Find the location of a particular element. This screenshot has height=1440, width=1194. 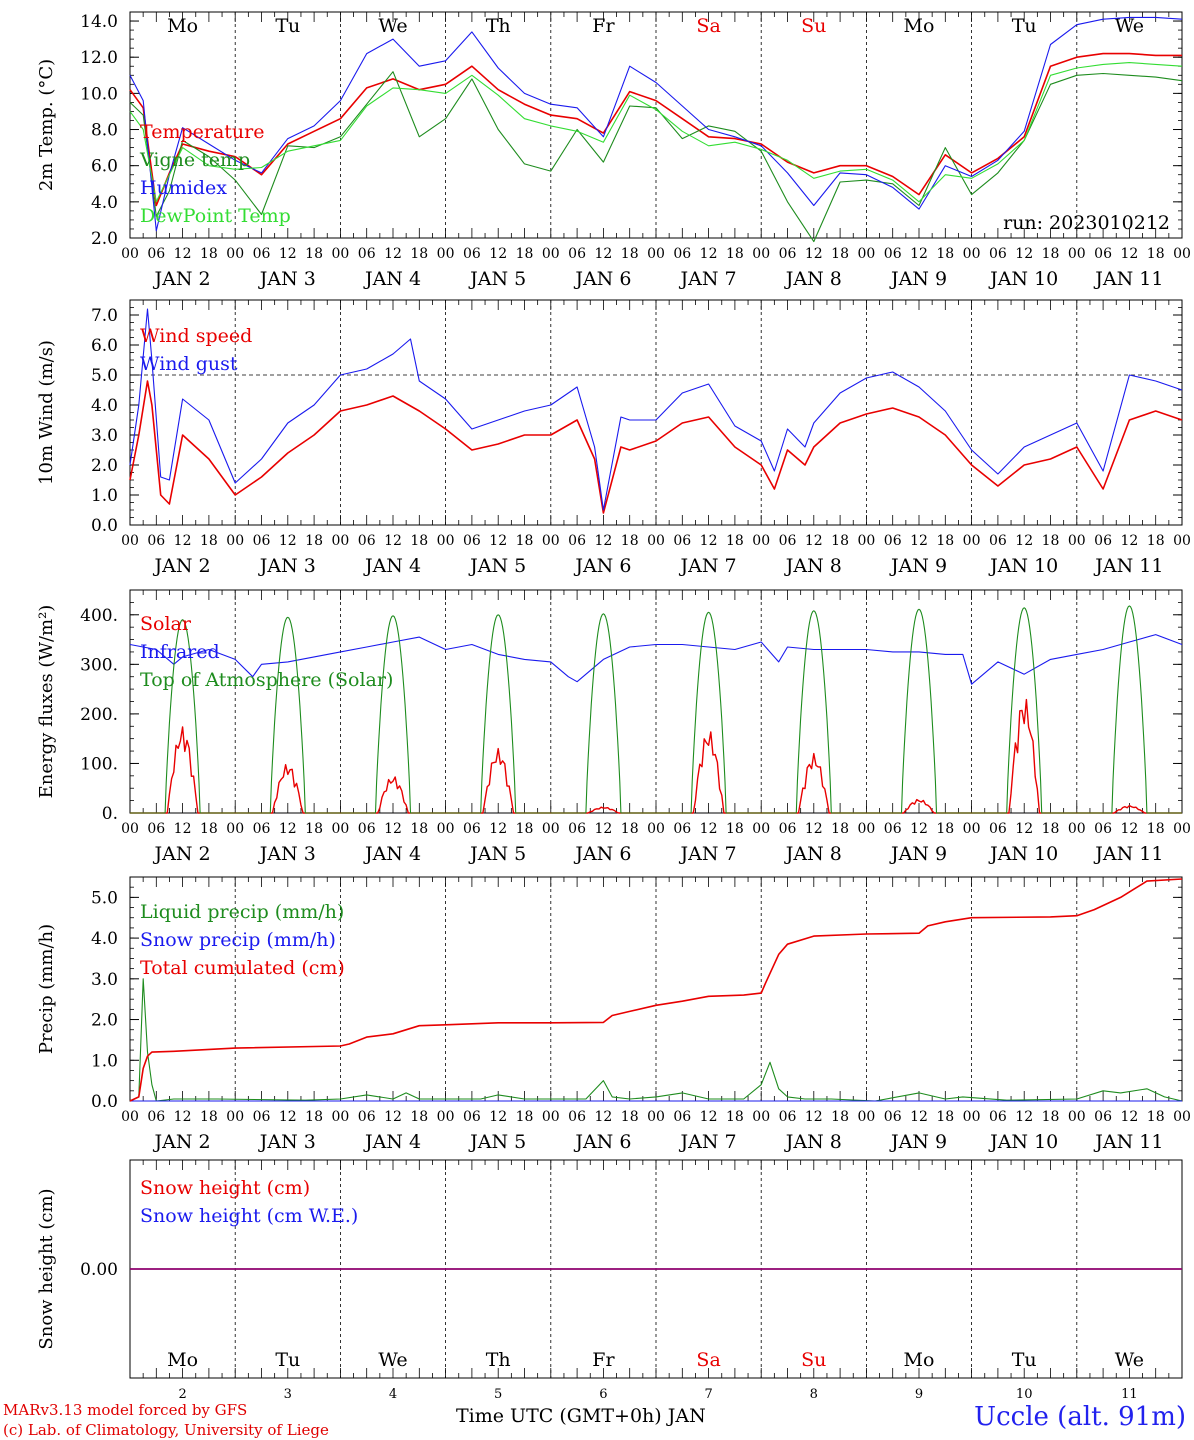

date-label: JAN 4 is located at coordinates (392, 1142).